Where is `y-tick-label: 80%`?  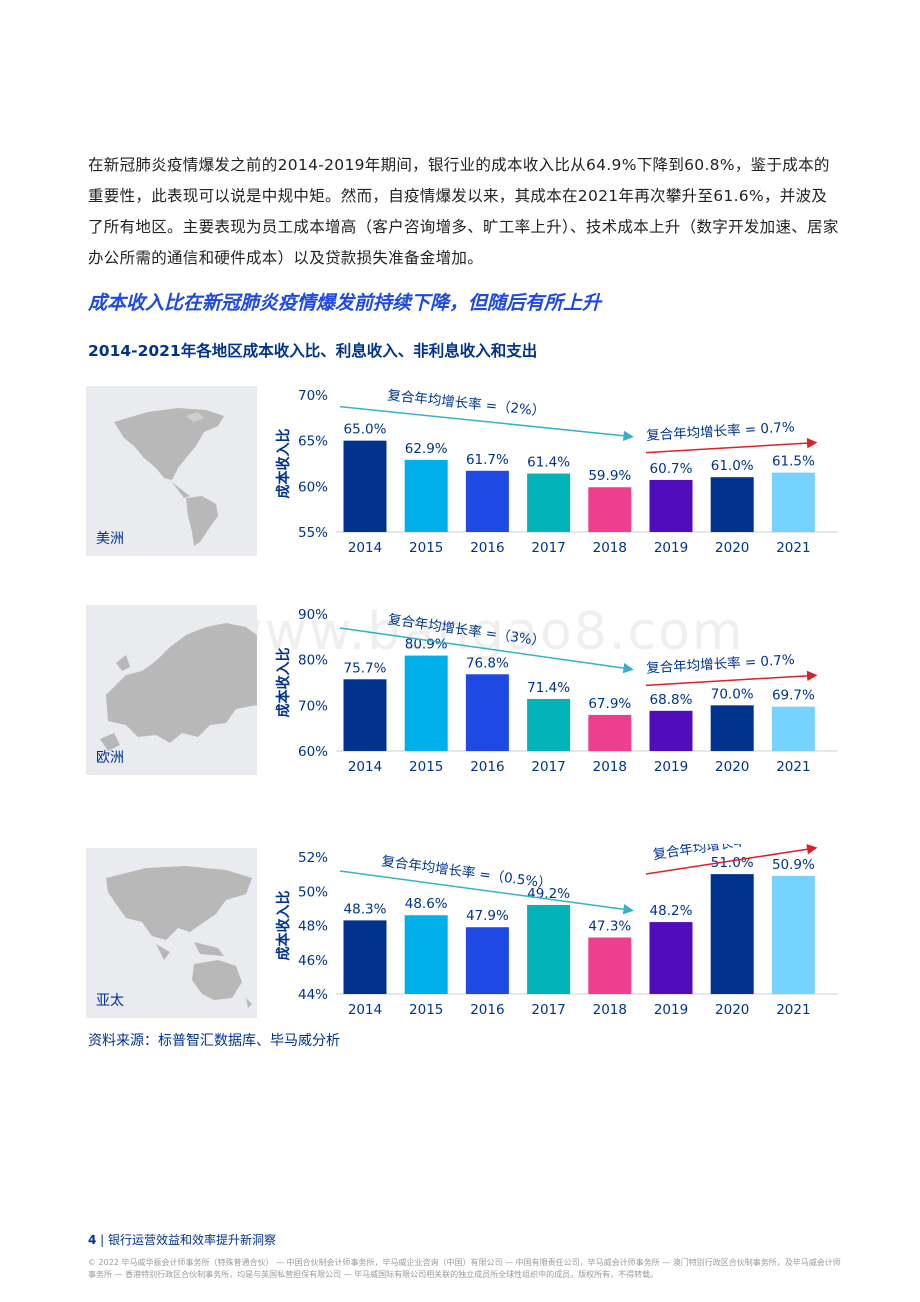
y-tick-label: 80% is located at coordinates (313, 661).